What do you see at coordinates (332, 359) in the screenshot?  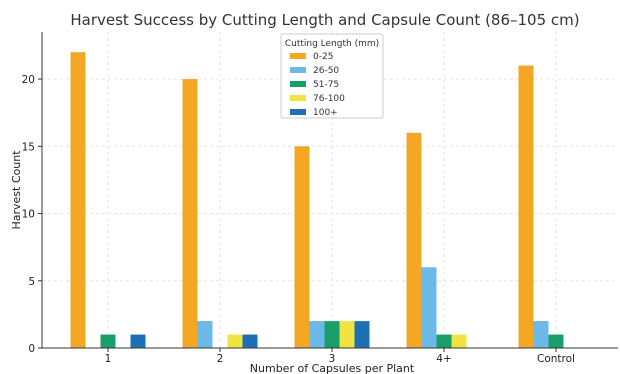 I see `x-tick-label: 3` at bounding box center [332, 359].